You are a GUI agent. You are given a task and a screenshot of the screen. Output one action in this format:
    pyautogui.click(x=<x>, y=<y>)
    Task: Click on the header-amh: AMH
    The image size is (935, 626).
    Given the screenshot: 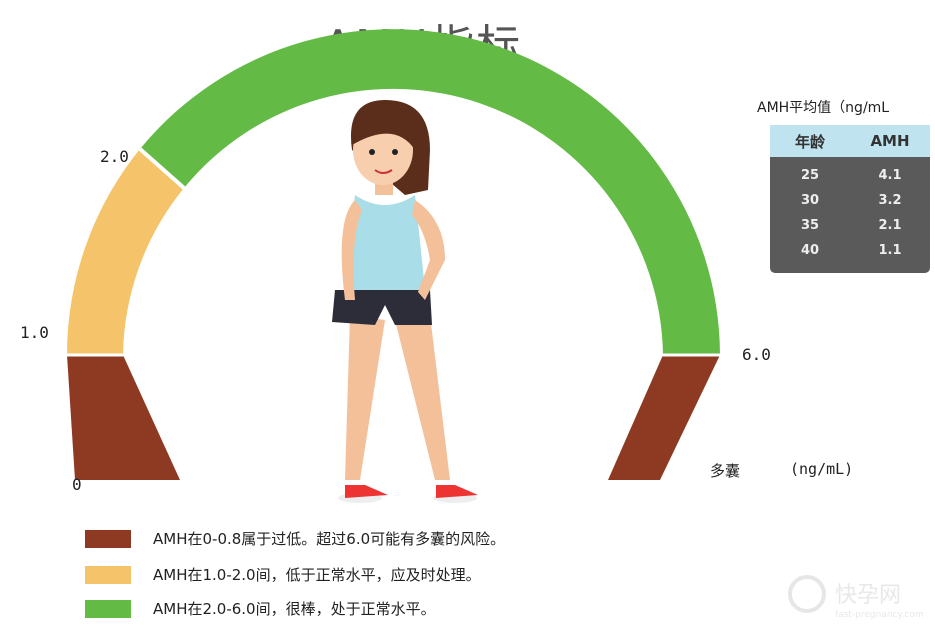 What is the action you would take?
    pyautogui.click(x=890, y=141)
    